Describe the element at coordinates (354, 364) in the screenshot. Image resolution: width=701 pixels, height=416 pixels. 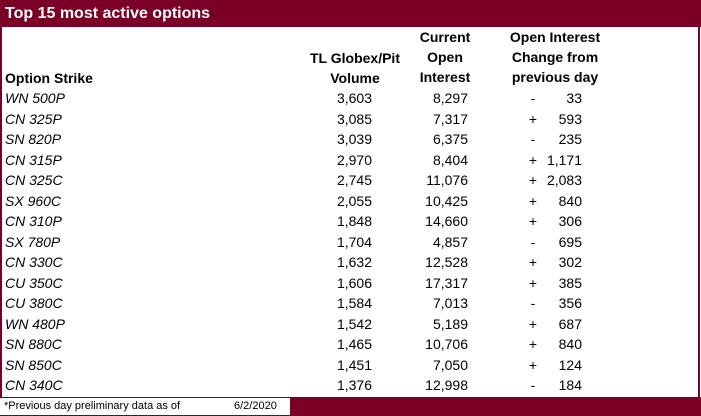
I see `volume-cell: 1,451` at that location.